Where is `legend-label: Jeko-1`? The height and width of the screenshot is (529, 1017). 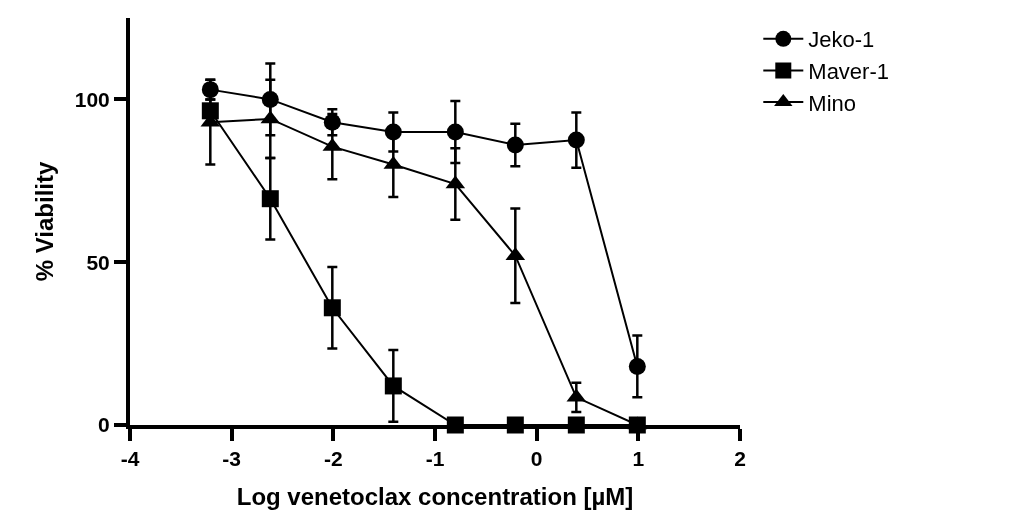
legend-label: Jeko-1 is located at coordinates (841, 40).